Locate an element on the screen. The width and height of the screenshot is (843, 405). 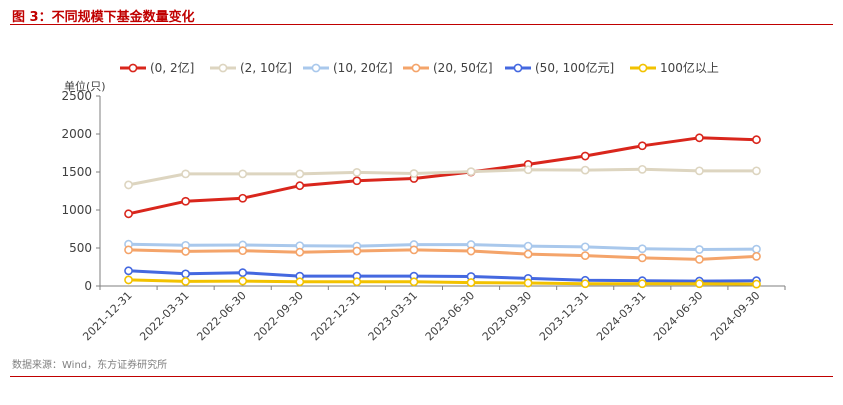
bottom-rule is located at coordinates (421, 376).